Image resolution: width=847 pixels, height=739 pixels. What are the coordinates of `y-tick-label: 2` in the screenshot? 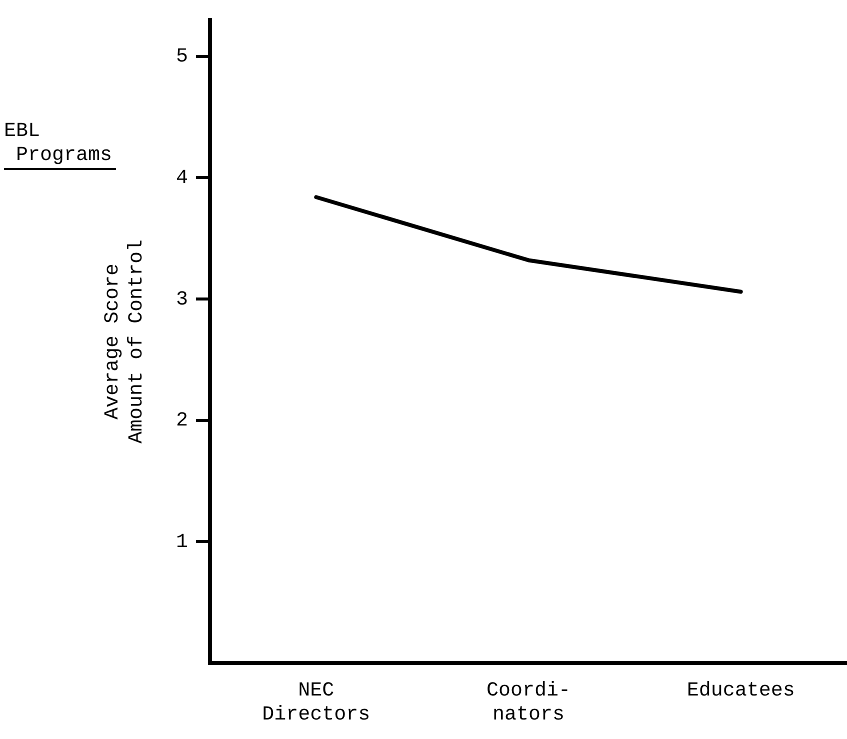 It's located at (182, 421).